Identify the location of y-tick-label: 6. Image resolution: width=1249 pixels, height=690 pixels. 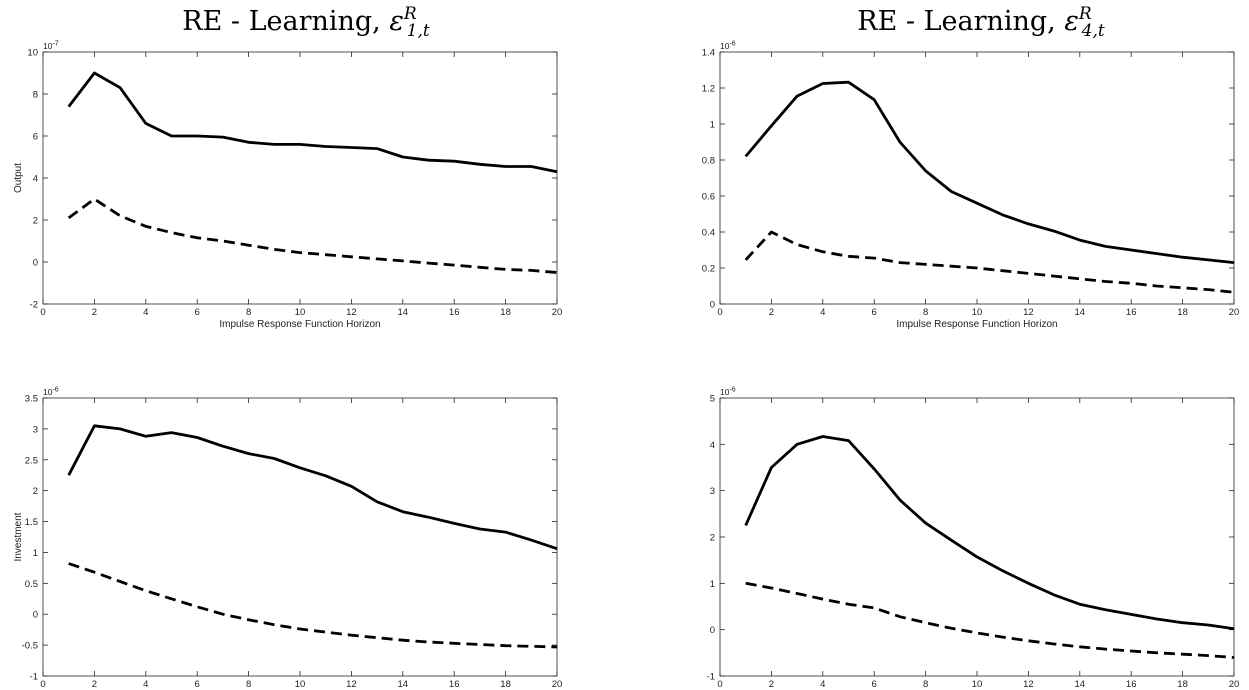
(35, 137).